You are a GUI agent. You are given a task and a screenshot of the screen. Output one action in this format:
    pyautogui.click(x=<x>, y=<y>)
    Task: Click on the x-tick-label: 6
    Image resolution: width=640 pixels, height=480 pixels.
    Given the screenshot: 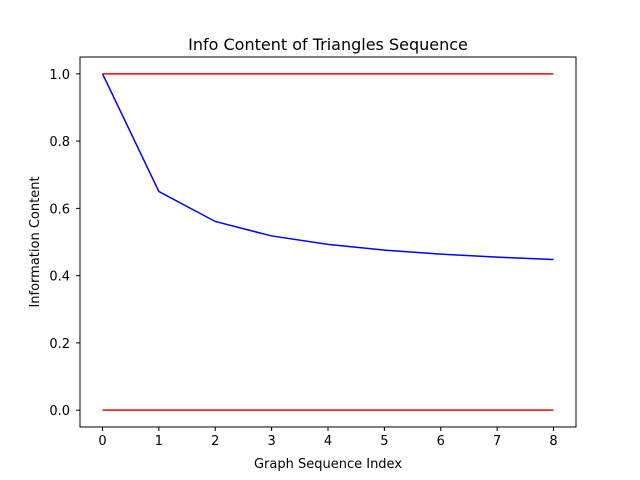 What is the action you would take?
    pyautogui.click(x=441, y=441)
    